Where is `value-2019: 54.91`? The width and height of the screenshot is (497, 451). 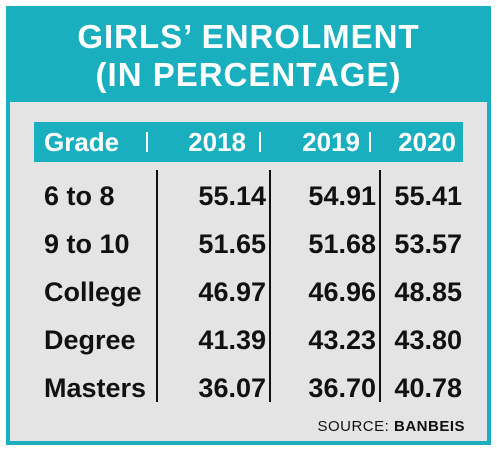 value-2019: 54.91 is located at coordinates (342, 195).